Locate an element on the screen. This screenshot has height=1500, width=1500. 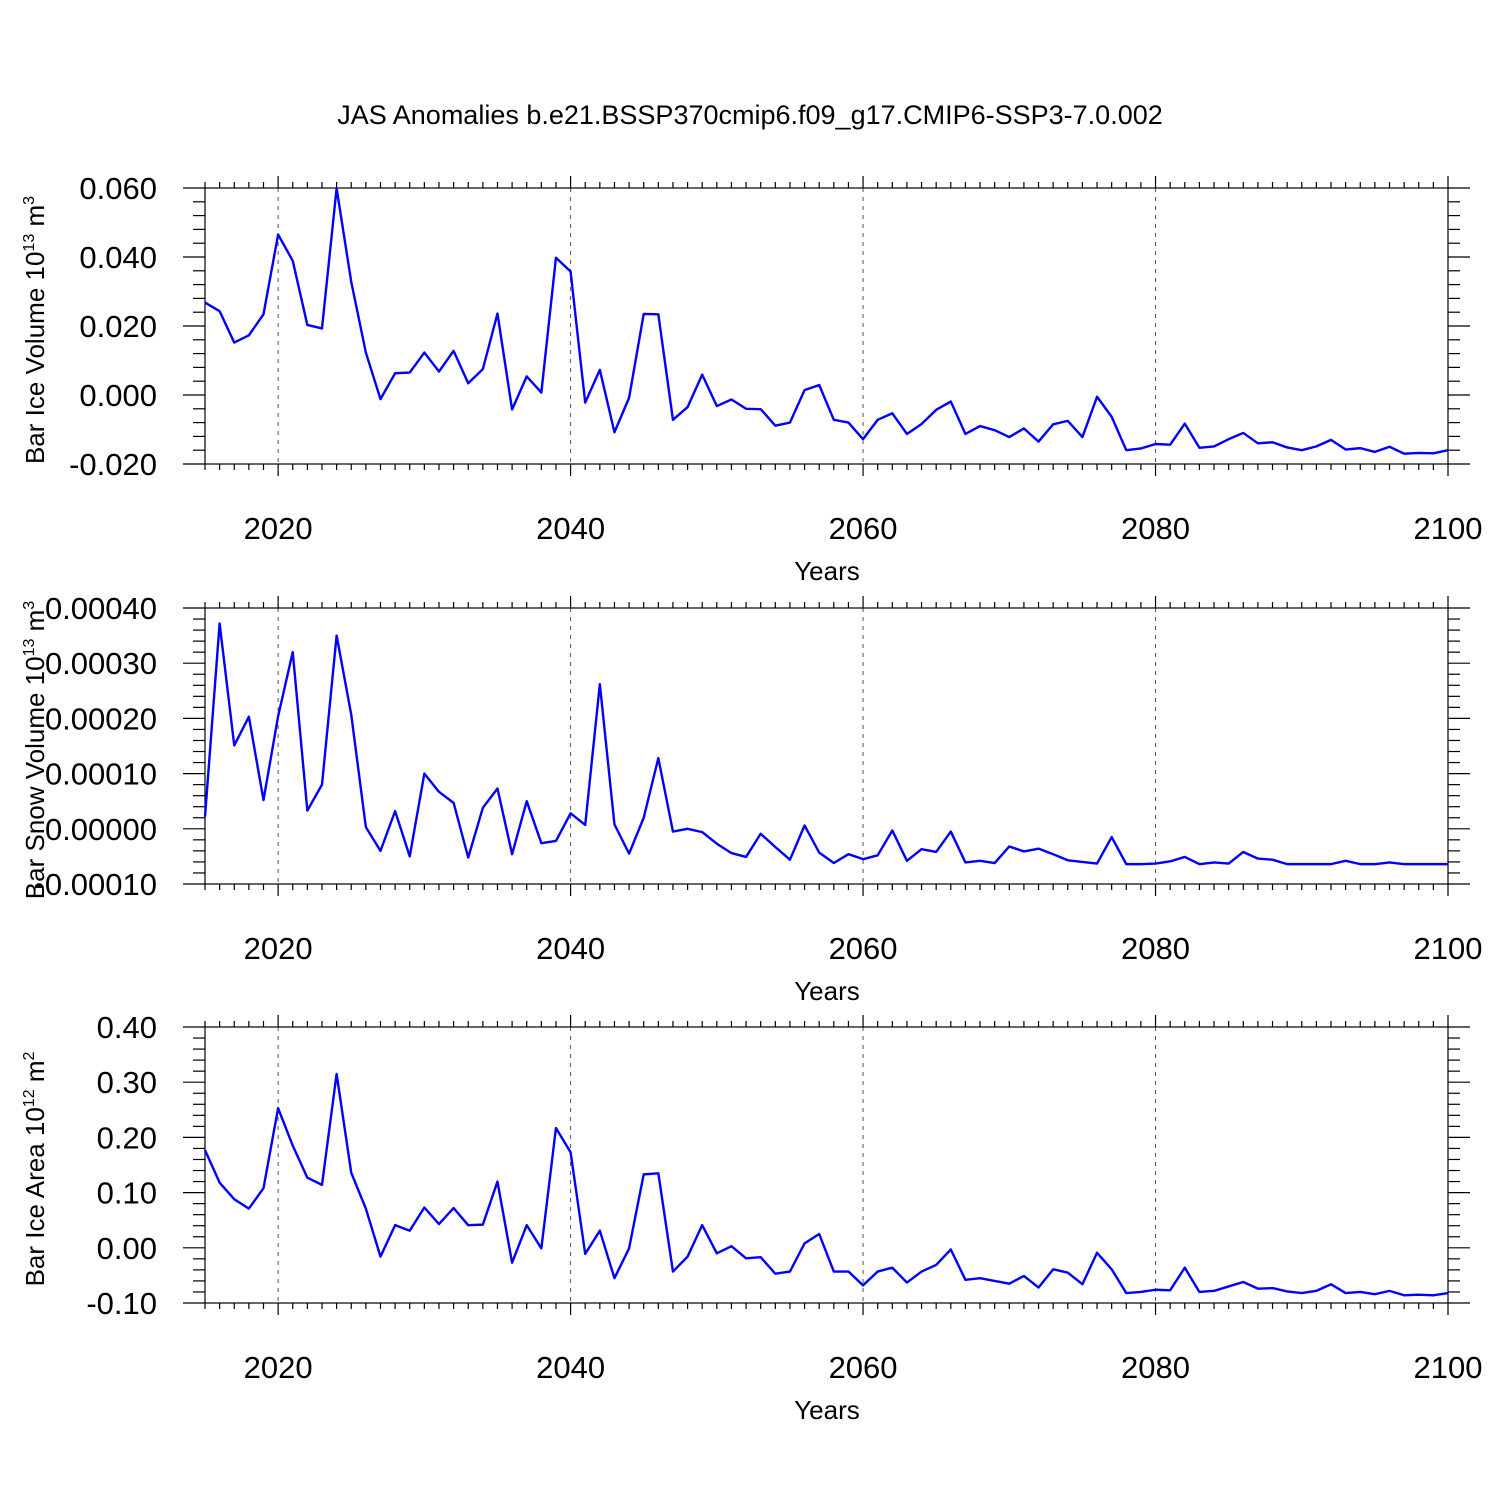
y-tick-label: 0.20 is located at coordinates (127, 1137).